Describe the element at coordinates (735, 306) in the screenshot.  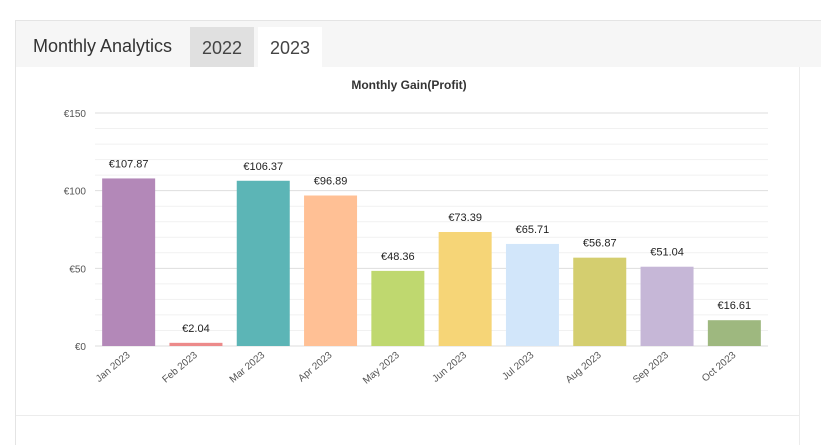
I see `data-label: €16.61` at that location.